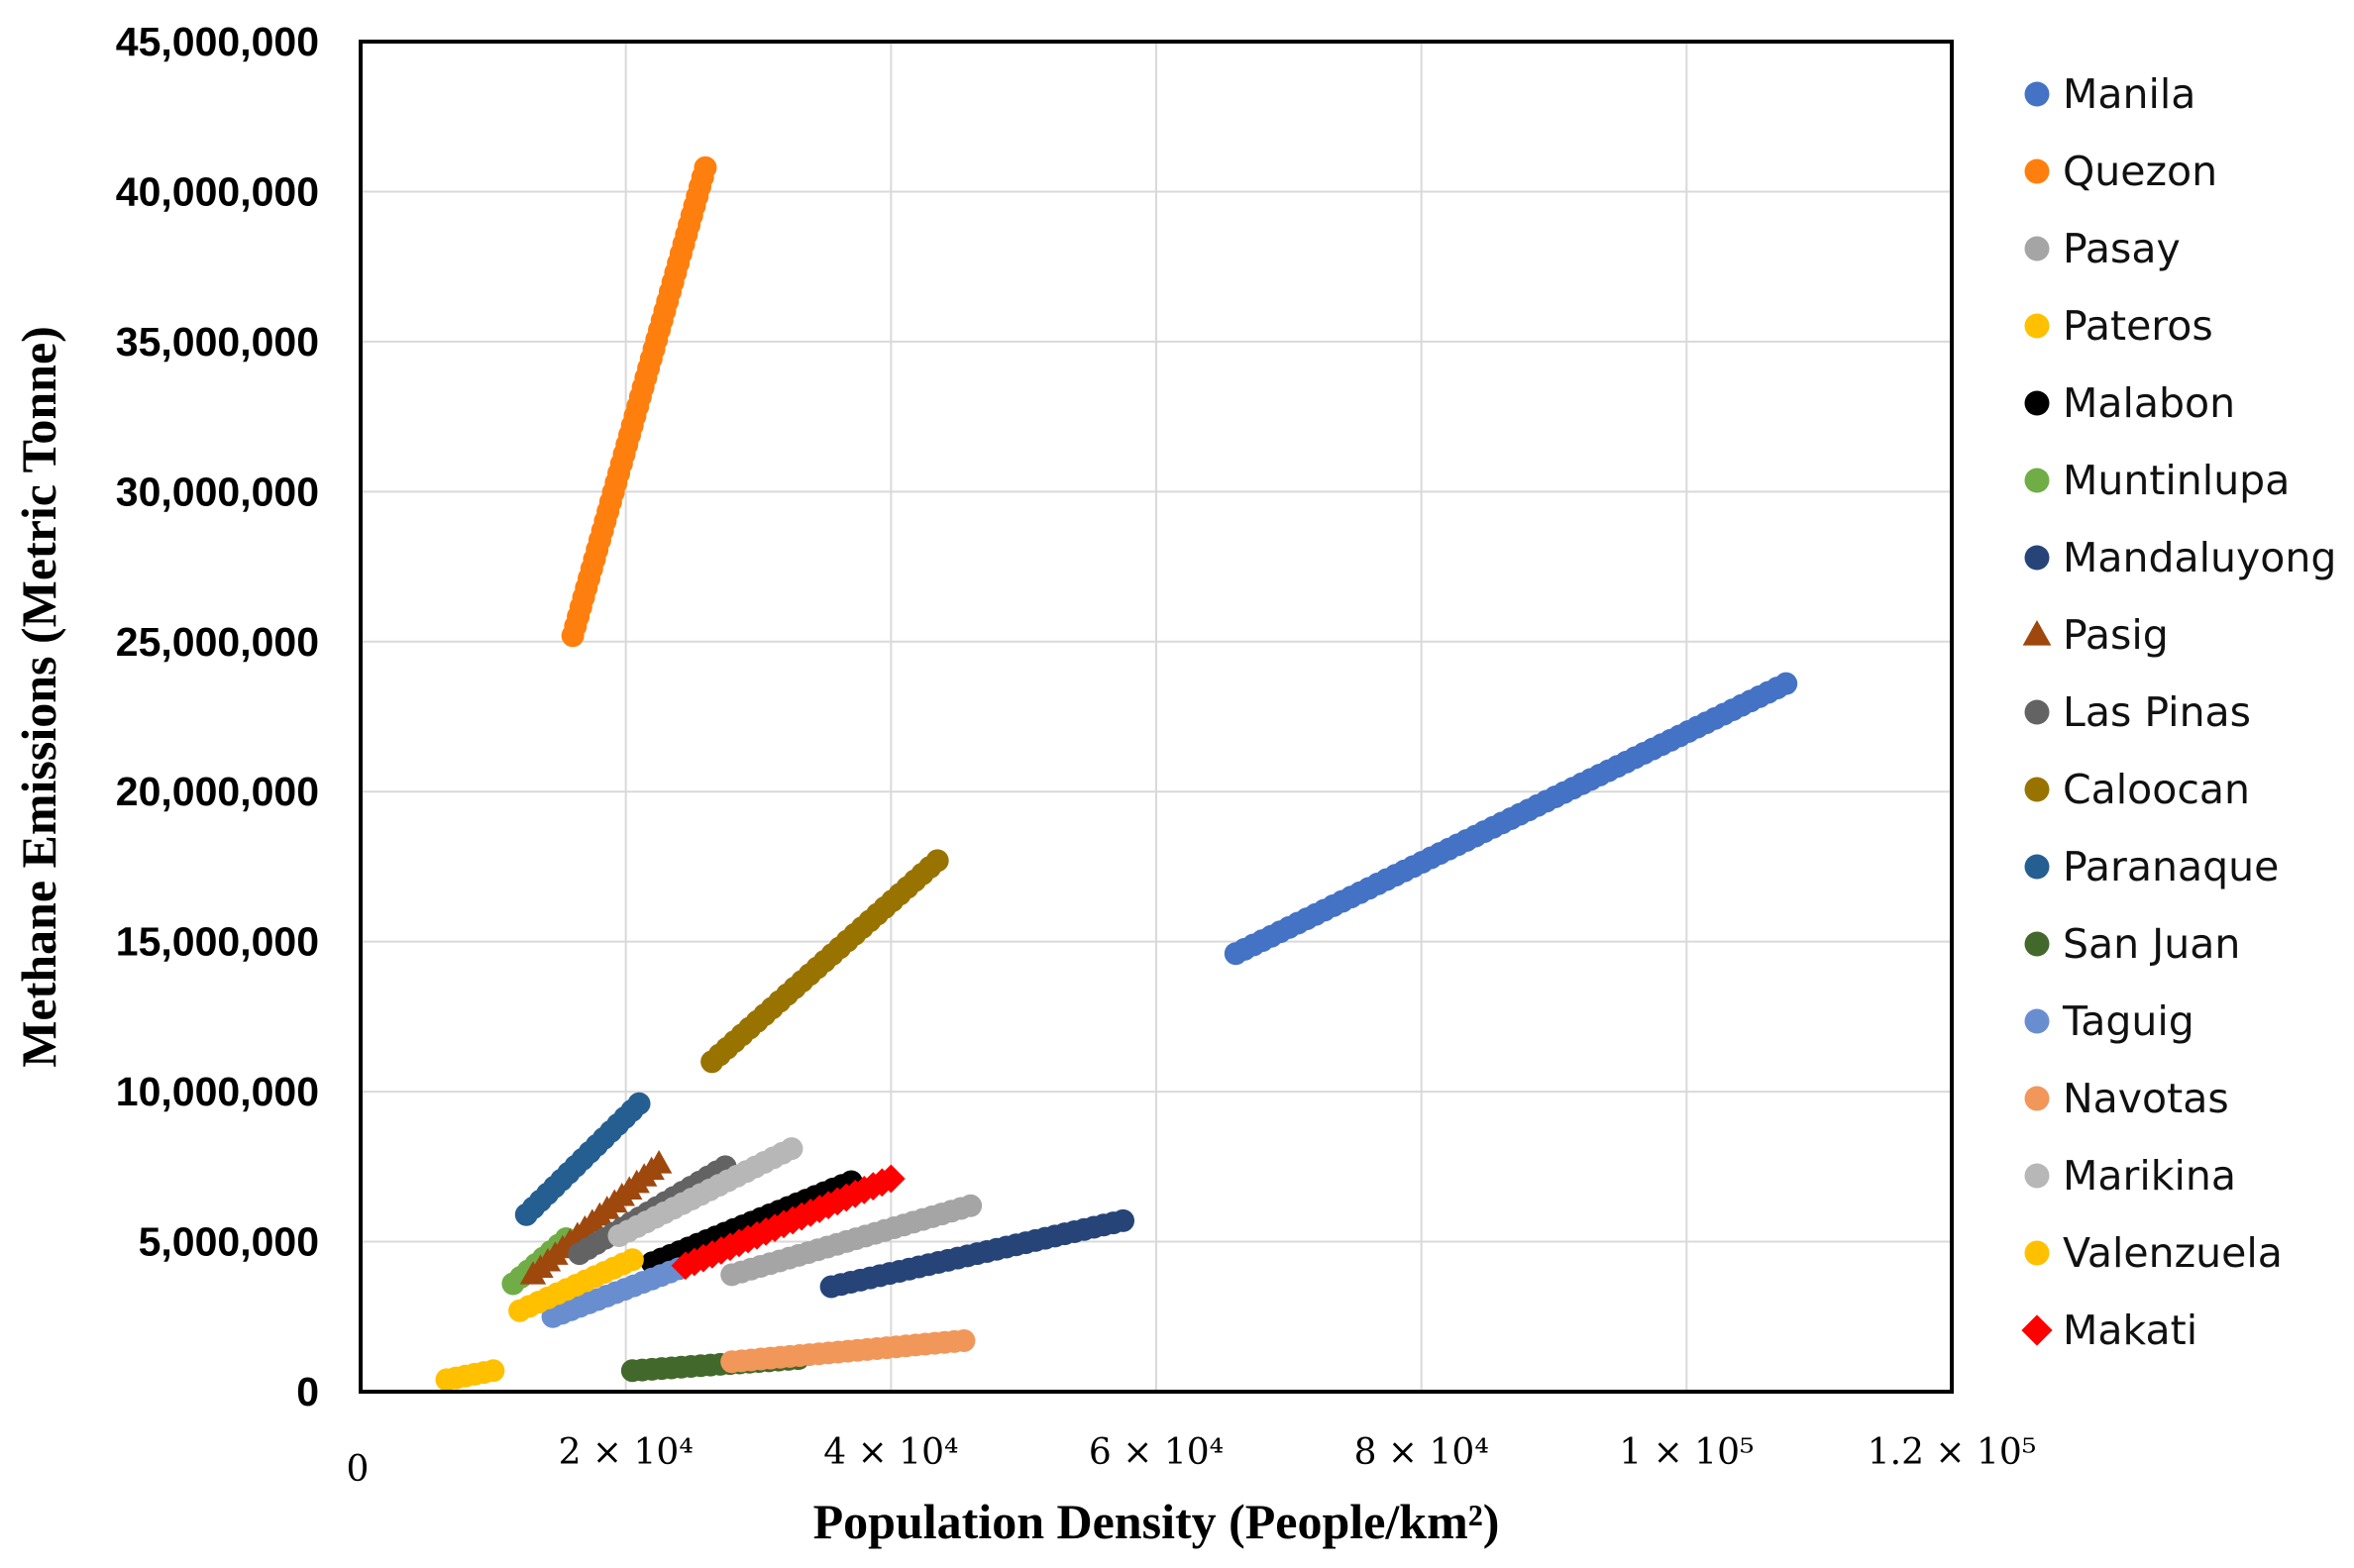  Describe the element at coordinates (576, 1285) in the screenshot. I see `series-valenzuela` at that location.